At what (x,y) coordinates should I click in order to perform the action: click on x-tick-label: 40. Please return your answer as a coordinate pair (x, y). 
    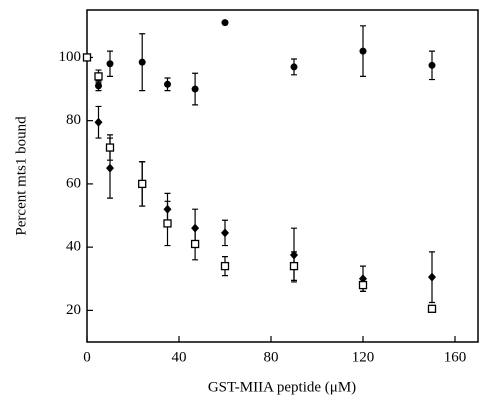
    Looking at the image, I should click on (179, 357).